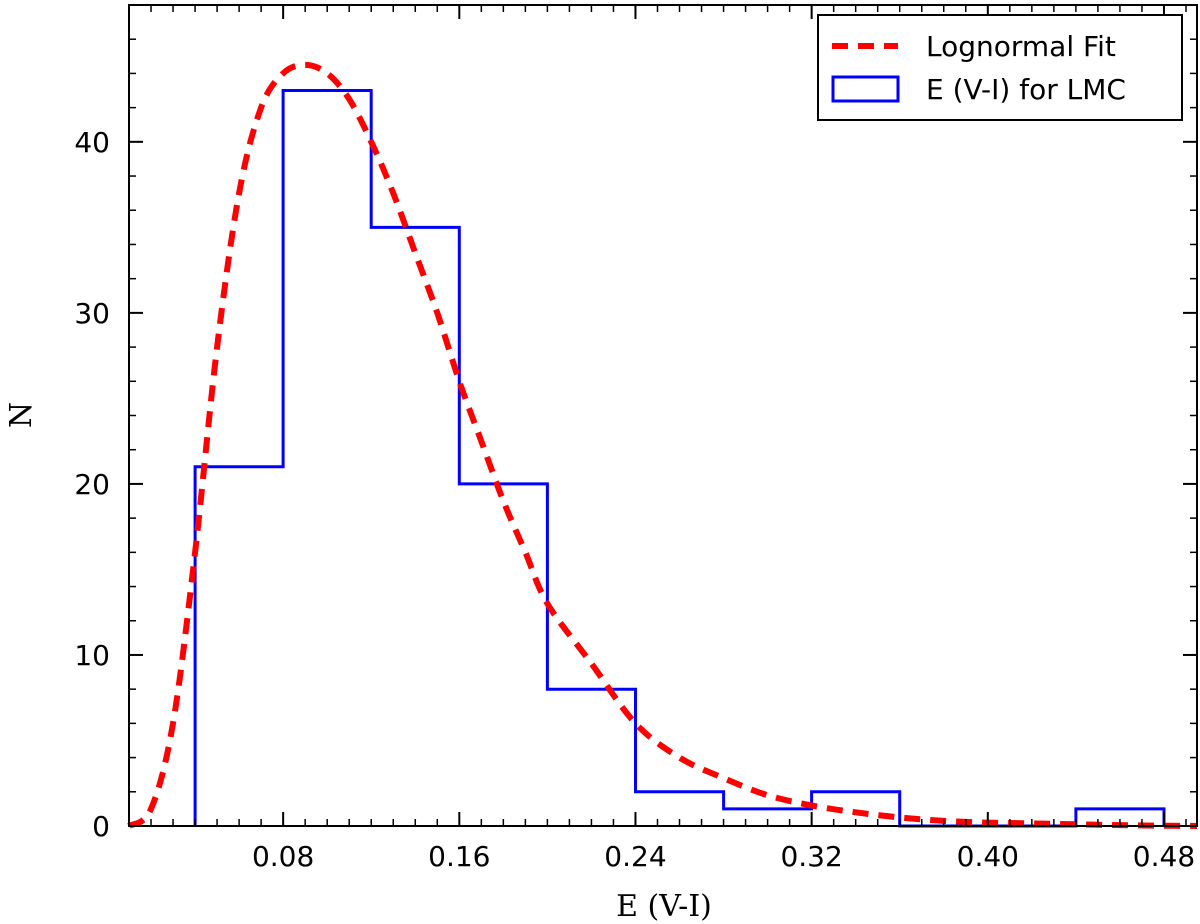  I want to click on x-tick-label: 0.32, so click(811, 856).